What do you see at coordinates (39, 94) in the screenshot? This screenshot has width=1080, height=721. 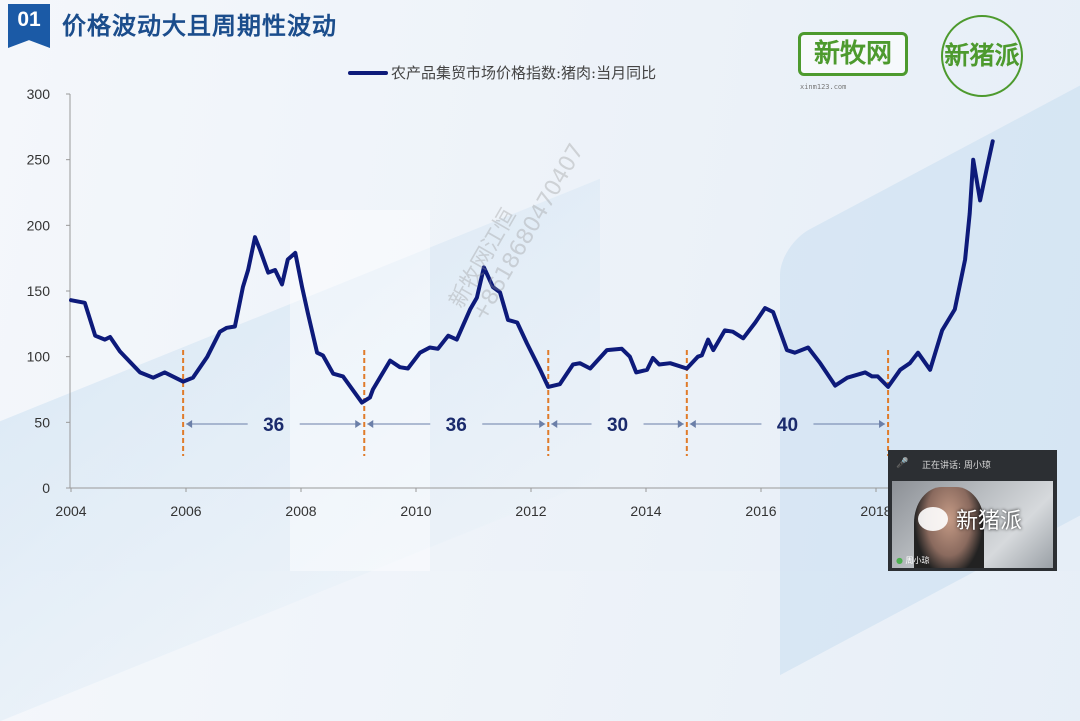 I see `y-tick-label: 300` at bounding box center [39, 94].